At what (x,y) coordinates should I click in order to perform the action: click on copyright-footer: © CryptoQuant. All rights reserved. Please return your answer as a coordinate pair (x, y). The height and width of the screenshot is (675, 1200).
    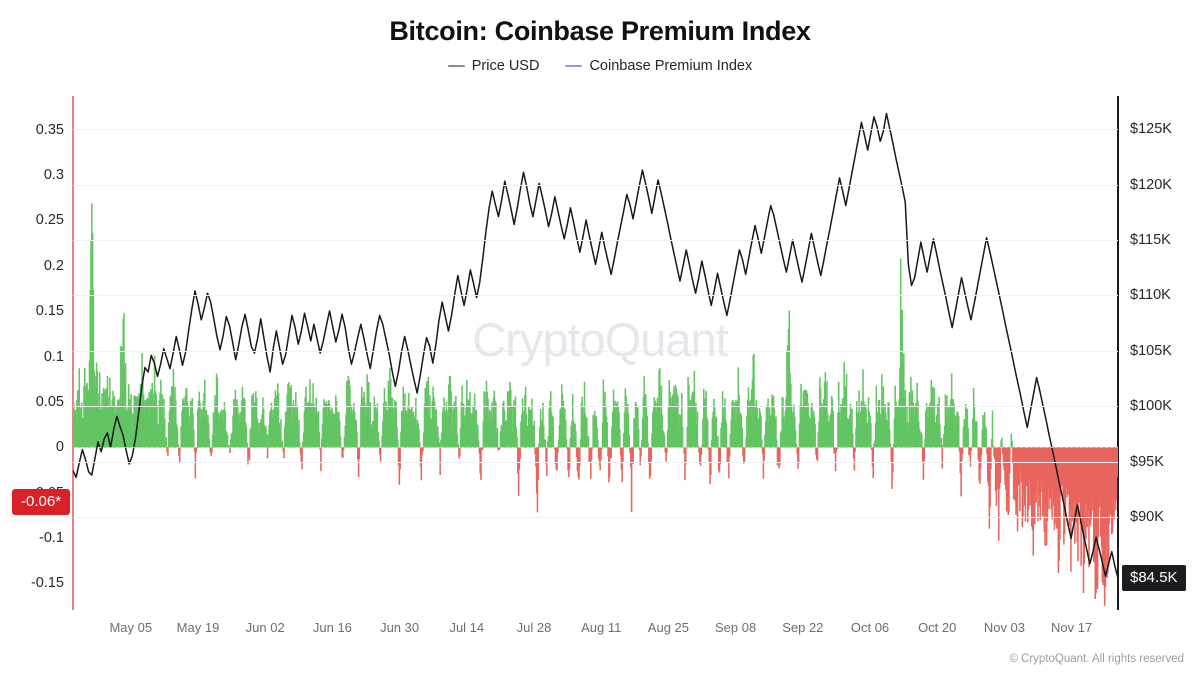
    Looking at the image, I should click on (1096, 659).